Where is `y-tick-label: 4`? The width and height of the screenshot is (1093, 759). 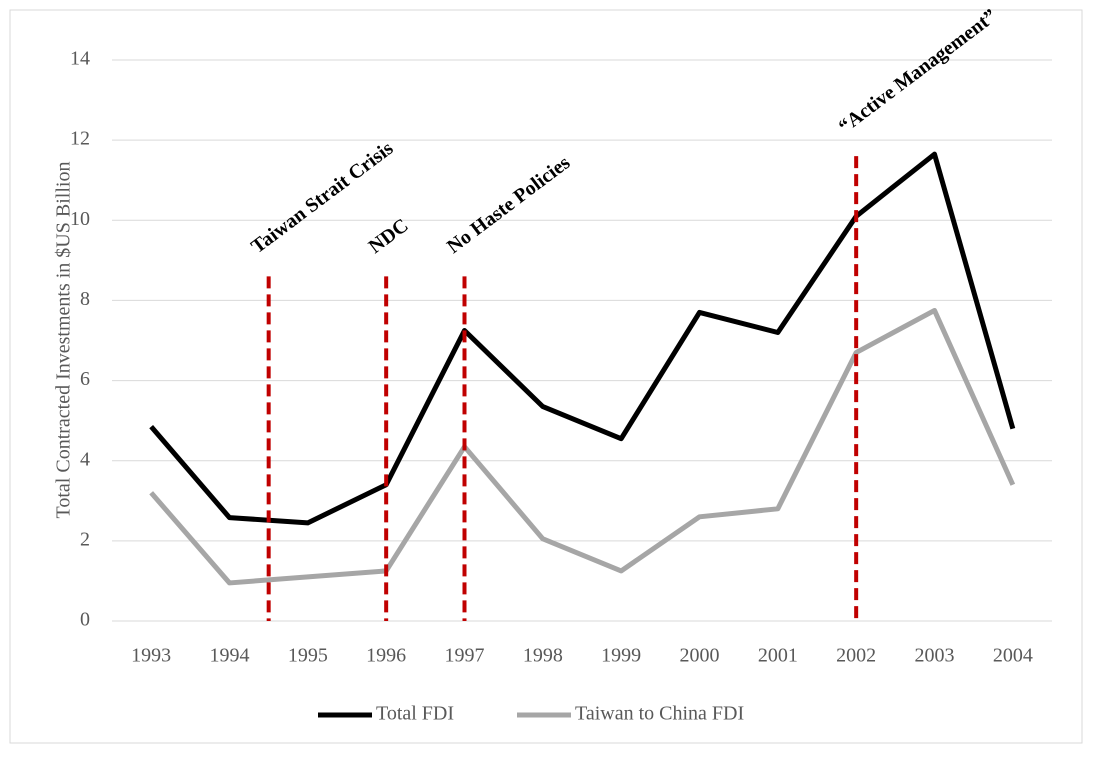 y-tick-label: 4 is located at coordinates (85, 459).